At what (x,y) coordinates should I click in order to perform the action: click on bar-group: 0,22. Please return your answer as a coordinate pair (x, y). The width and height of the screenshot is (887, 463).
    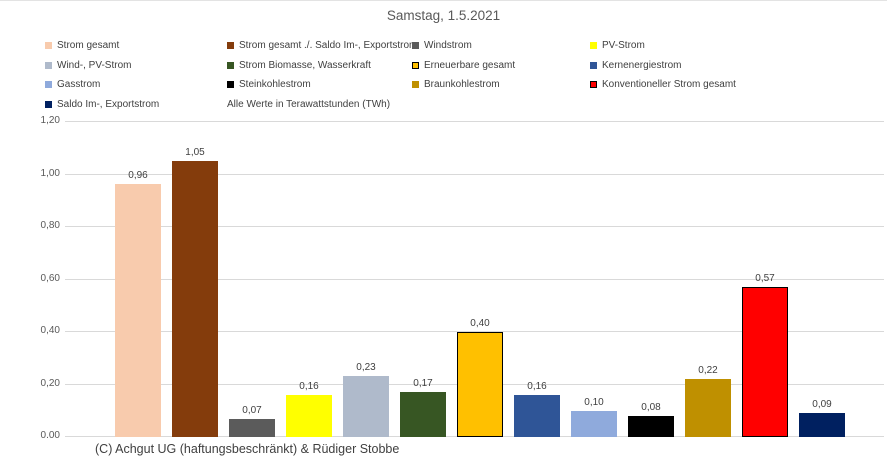
    Looking at the image, I should click on (708, 401).